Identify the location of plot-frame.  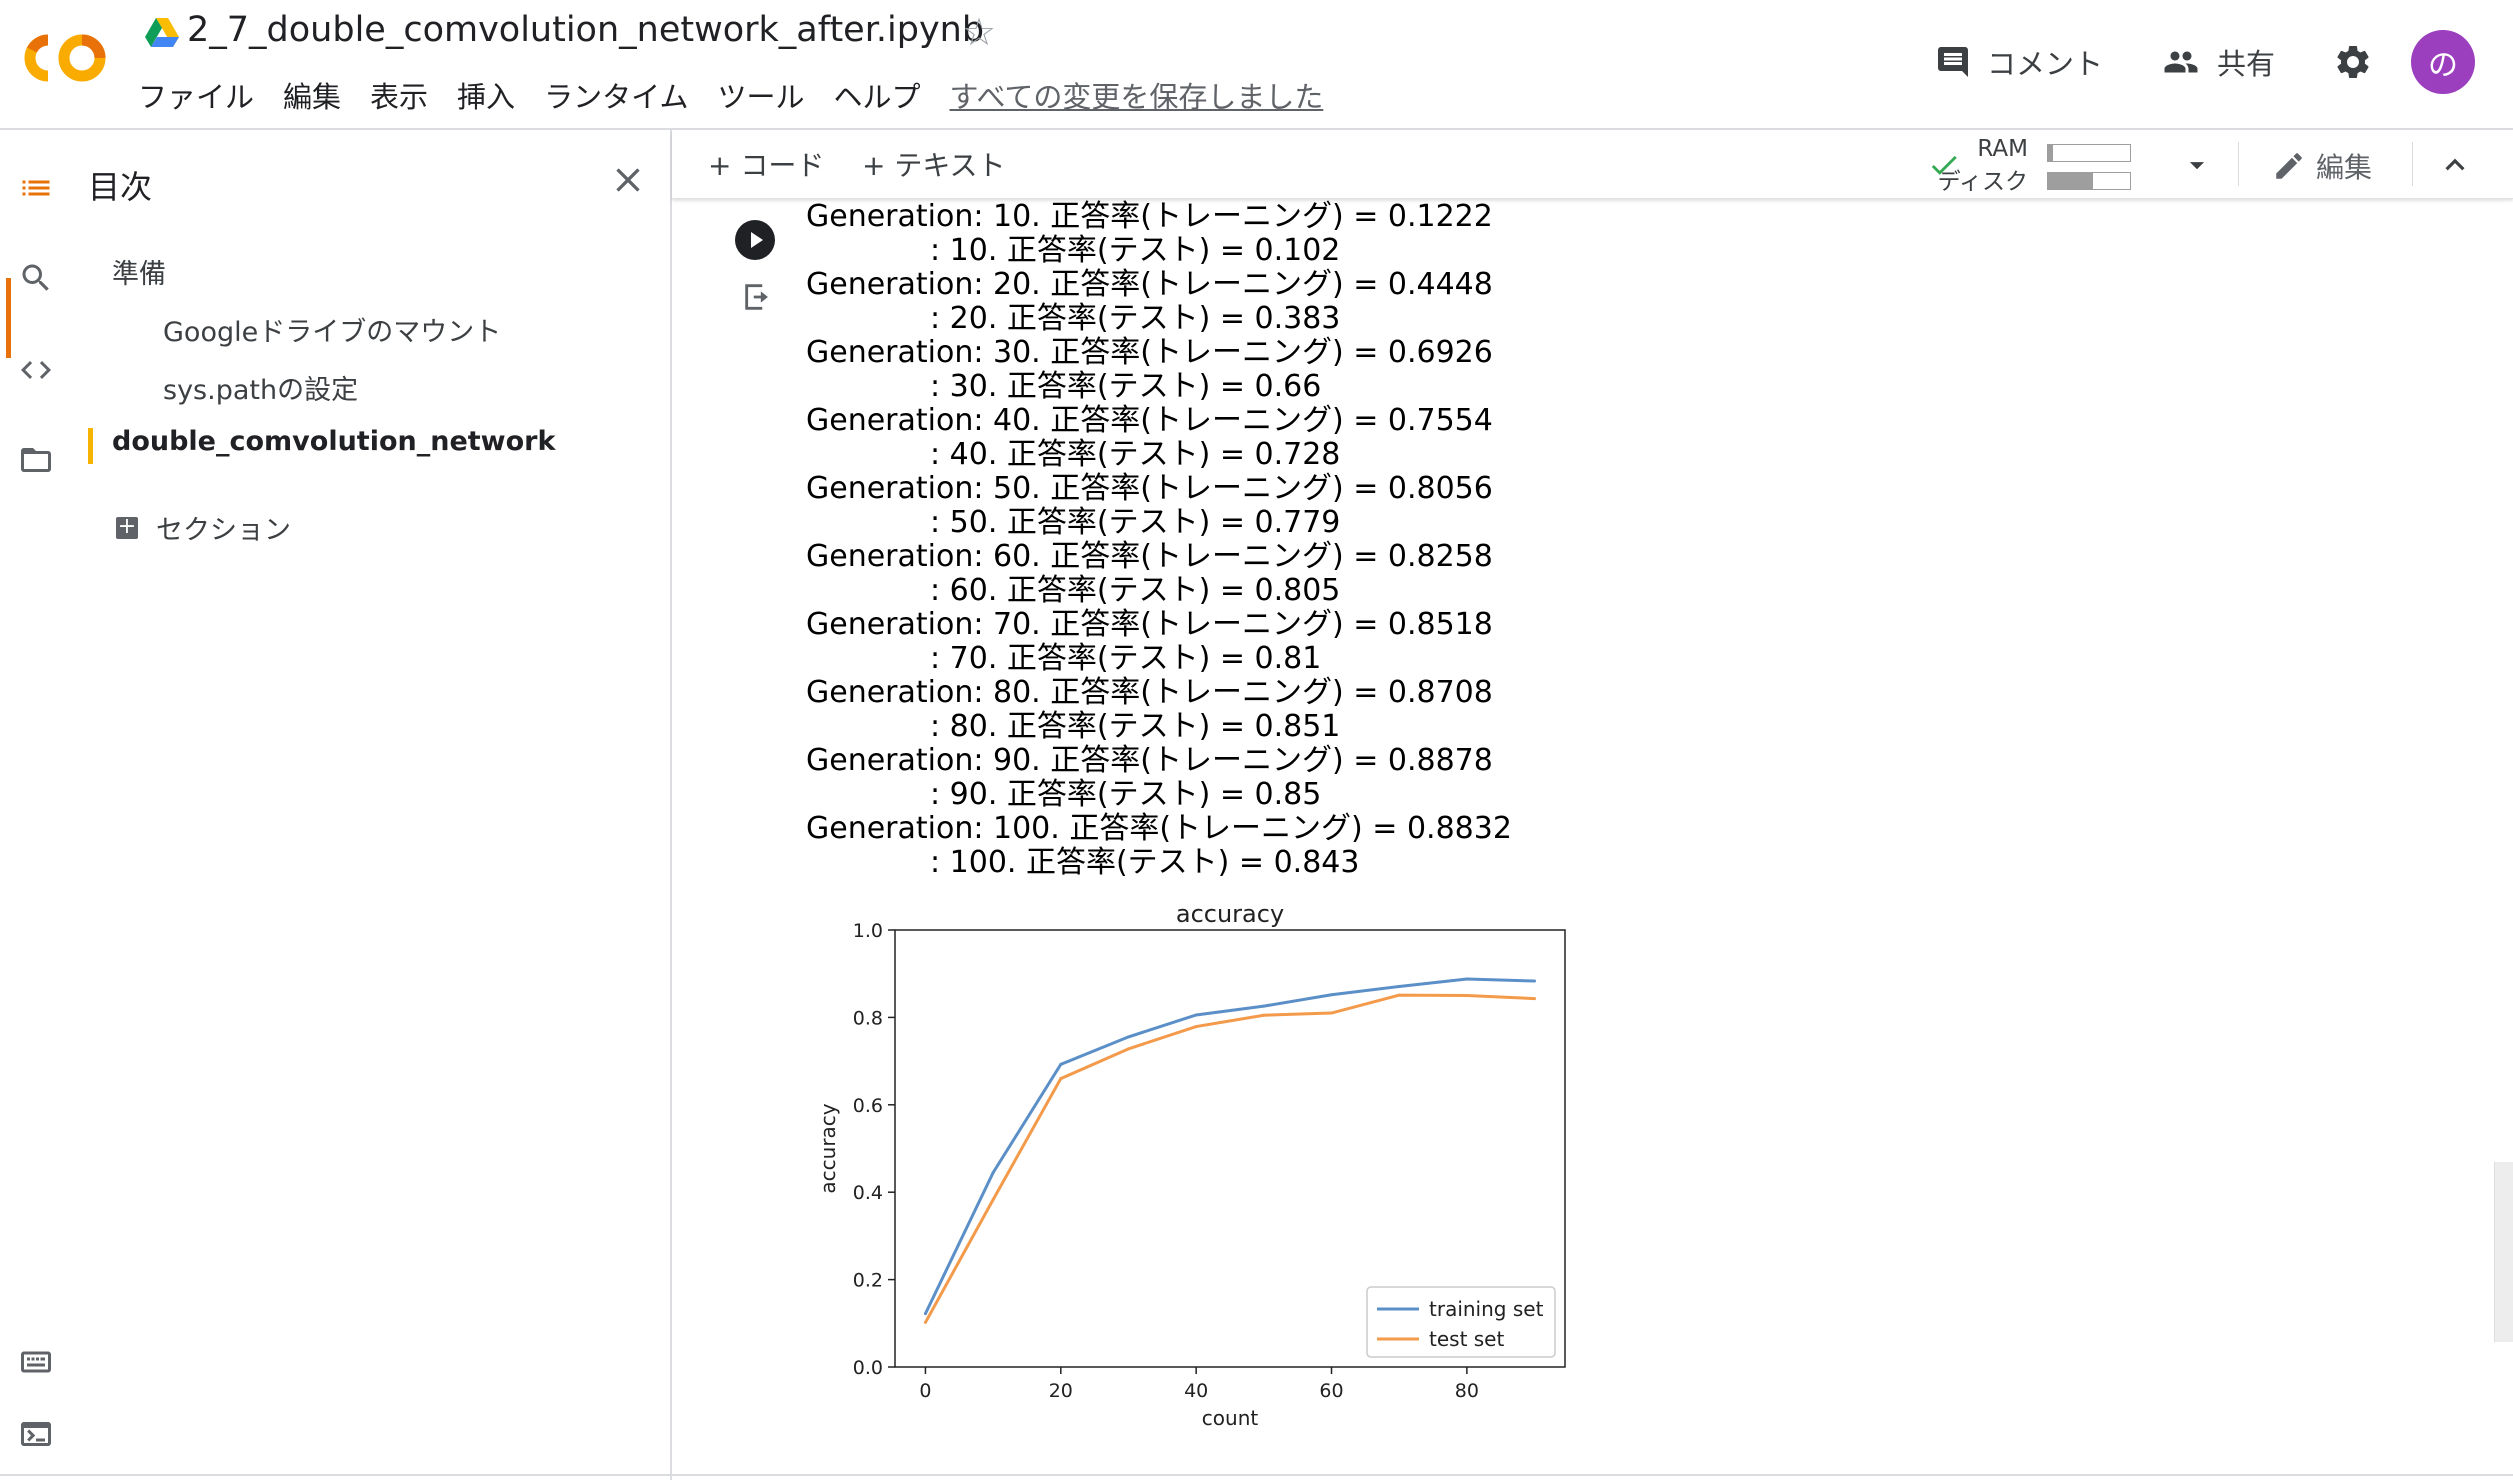
(1230, 1148).